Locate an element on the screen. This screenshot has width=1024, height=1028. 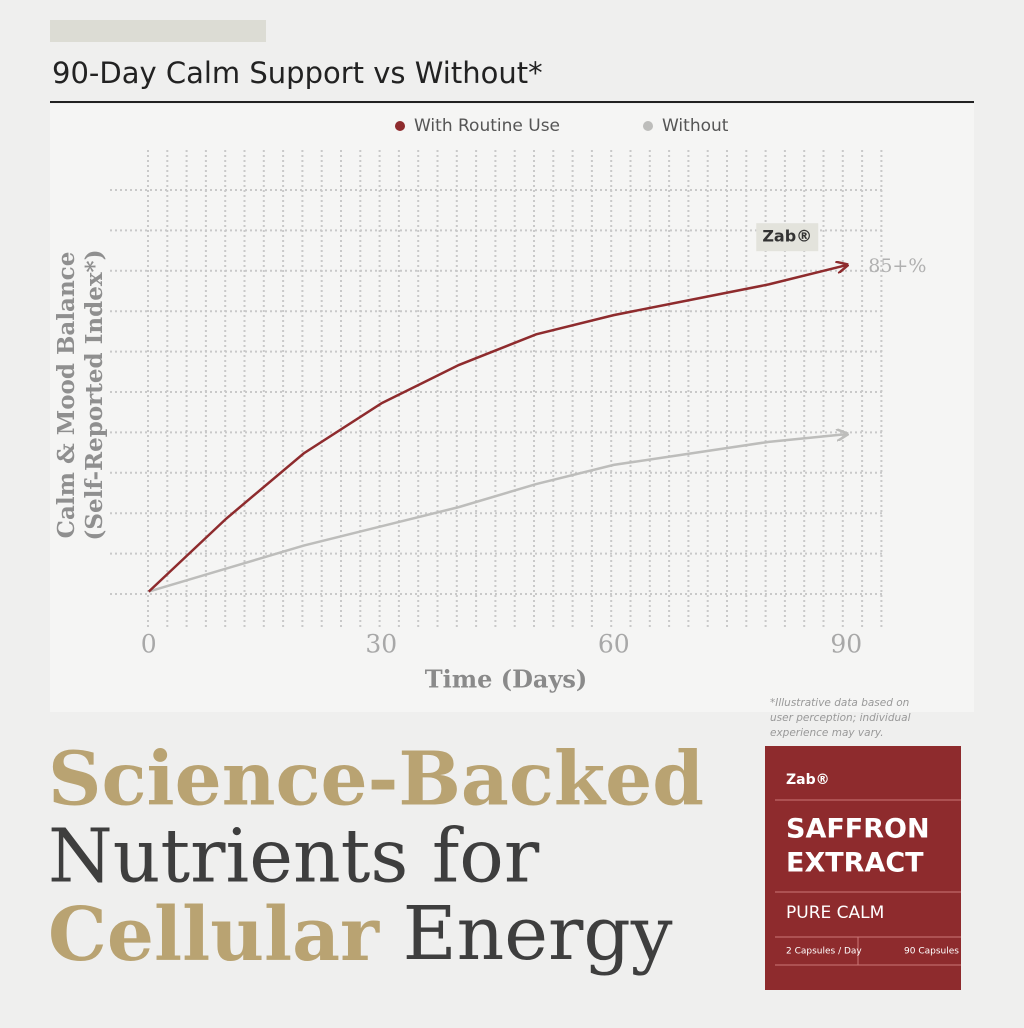
headline-word: Energy is located at coordinates (526, 934).